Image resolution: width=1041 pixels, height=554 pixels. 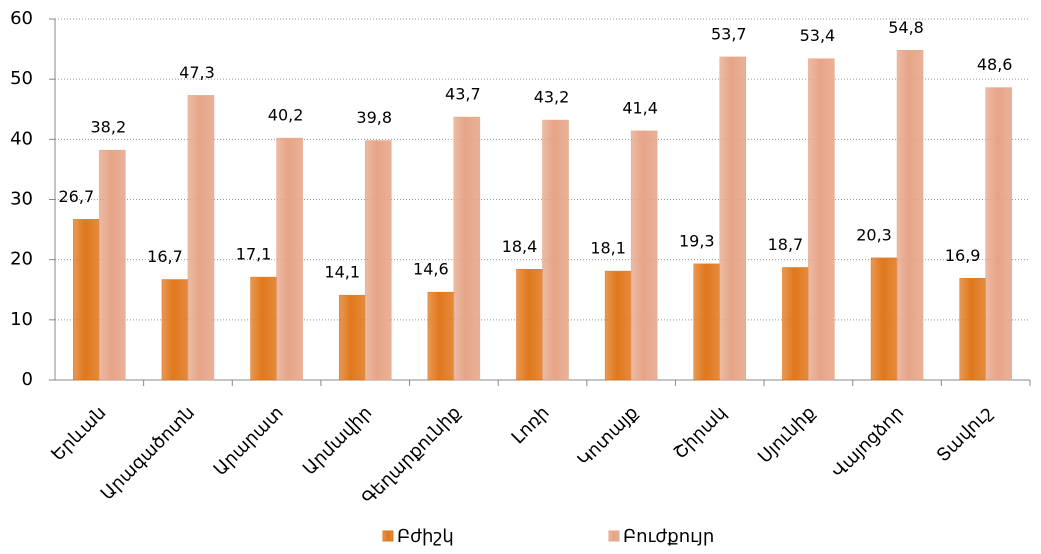 I want to click on y-tick-label: 20, so click(x=21, y=259).